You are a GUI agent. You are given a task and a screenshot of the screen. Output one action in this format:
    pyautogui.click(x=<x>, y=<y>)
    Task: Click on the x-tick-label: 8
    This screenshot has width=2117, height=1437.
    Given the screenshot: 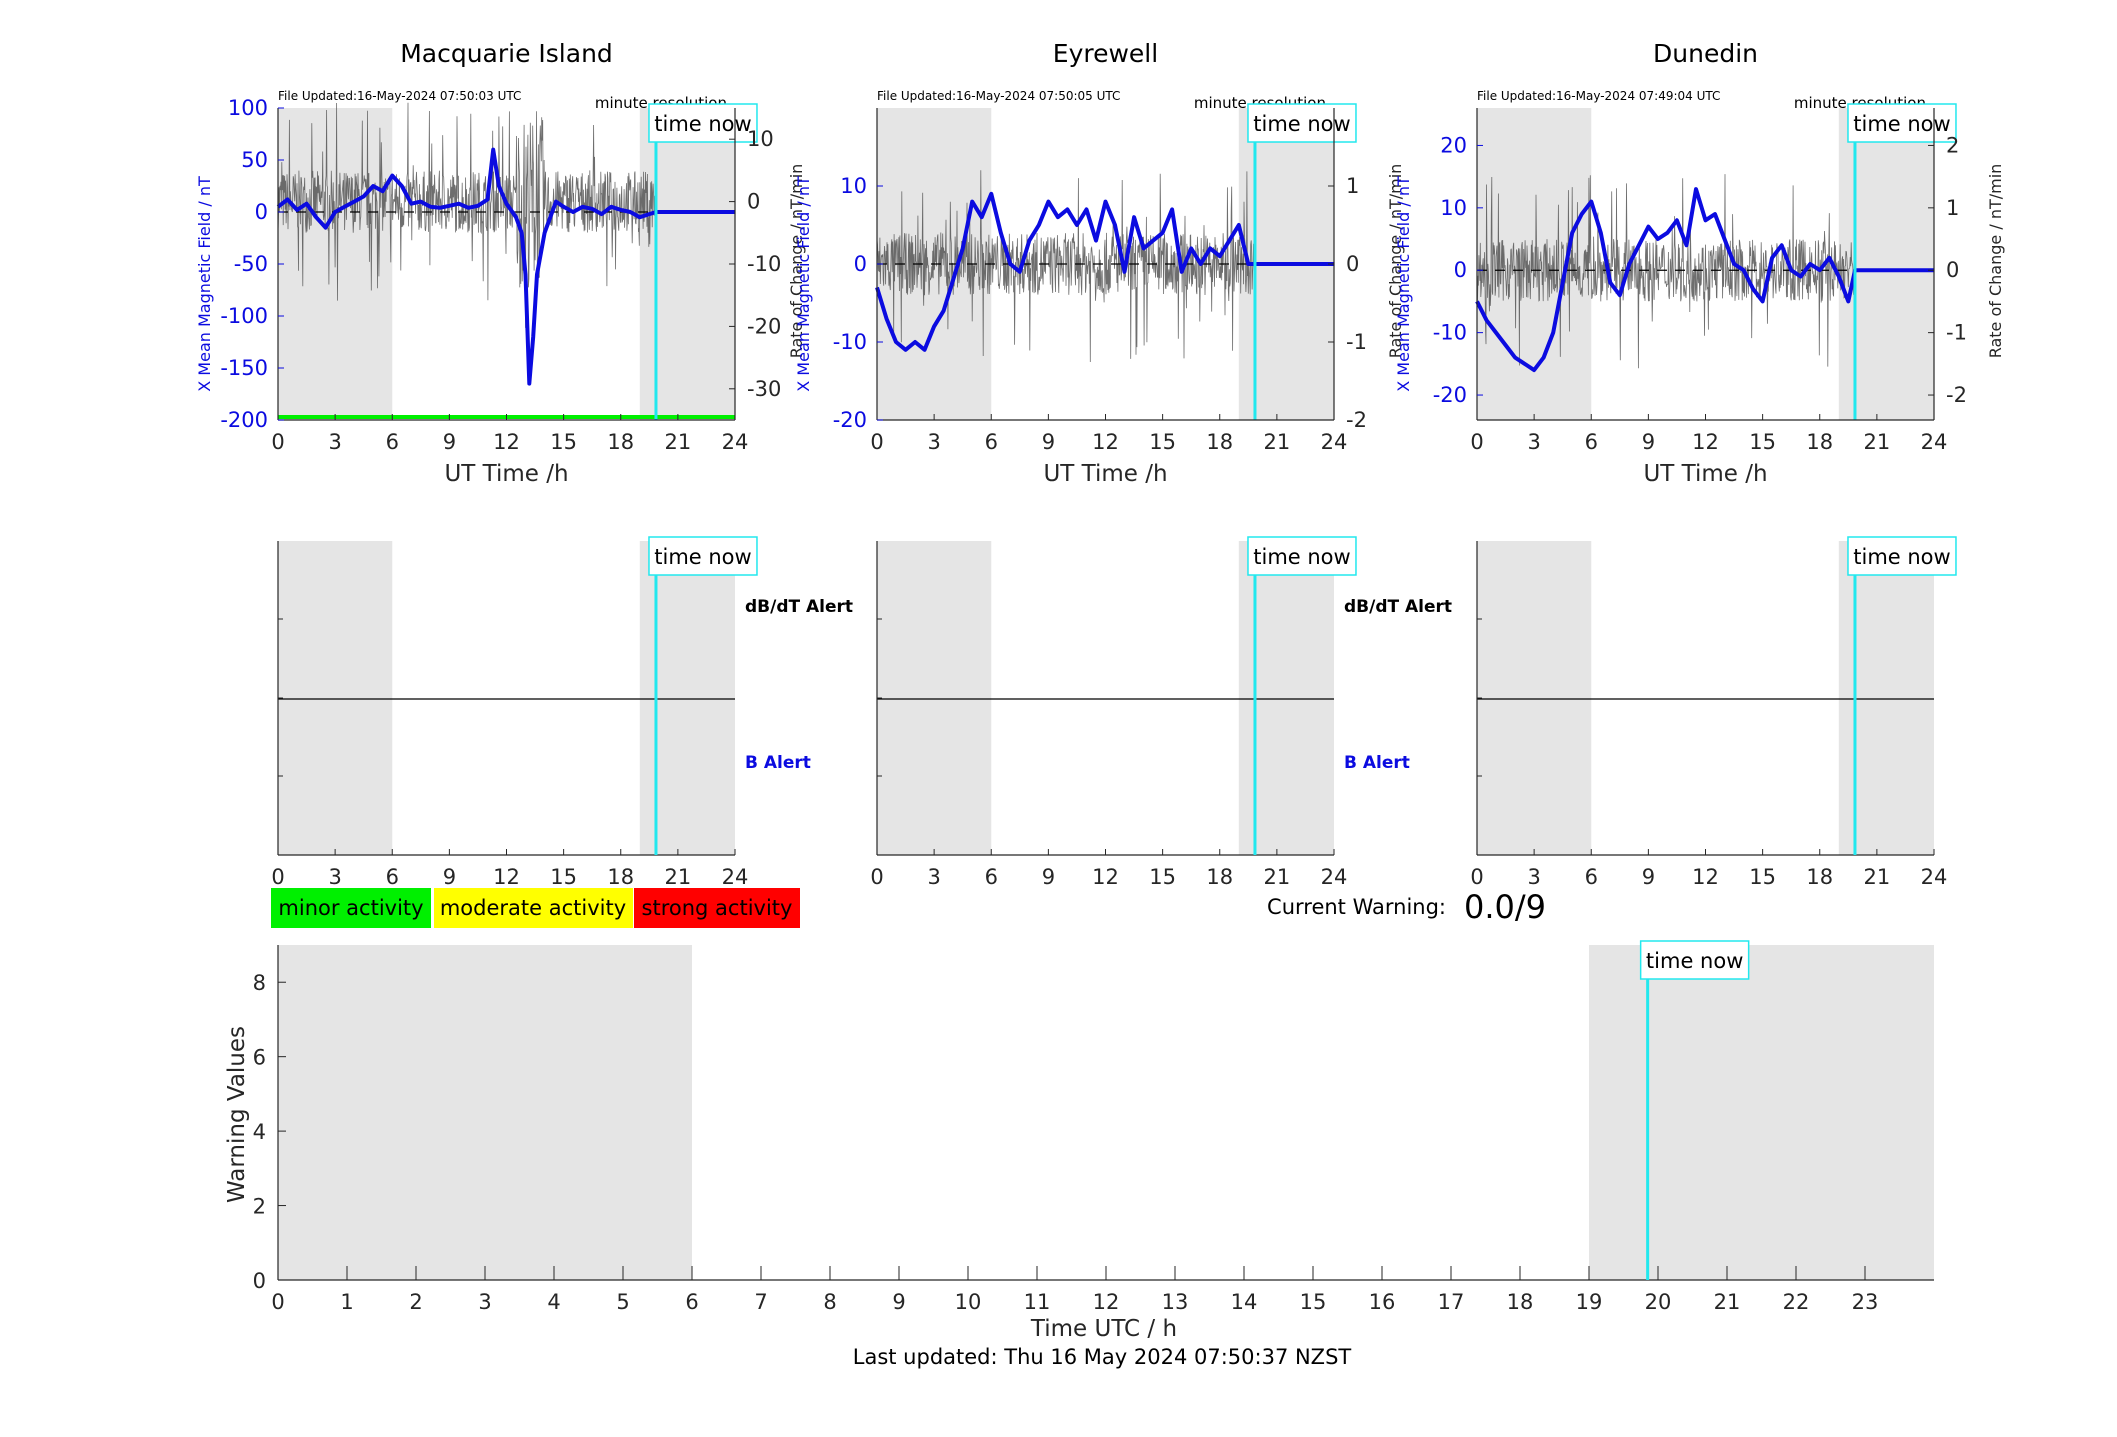 What is the action you would take?
    pyautogui.click(x=829, y=1302)
    